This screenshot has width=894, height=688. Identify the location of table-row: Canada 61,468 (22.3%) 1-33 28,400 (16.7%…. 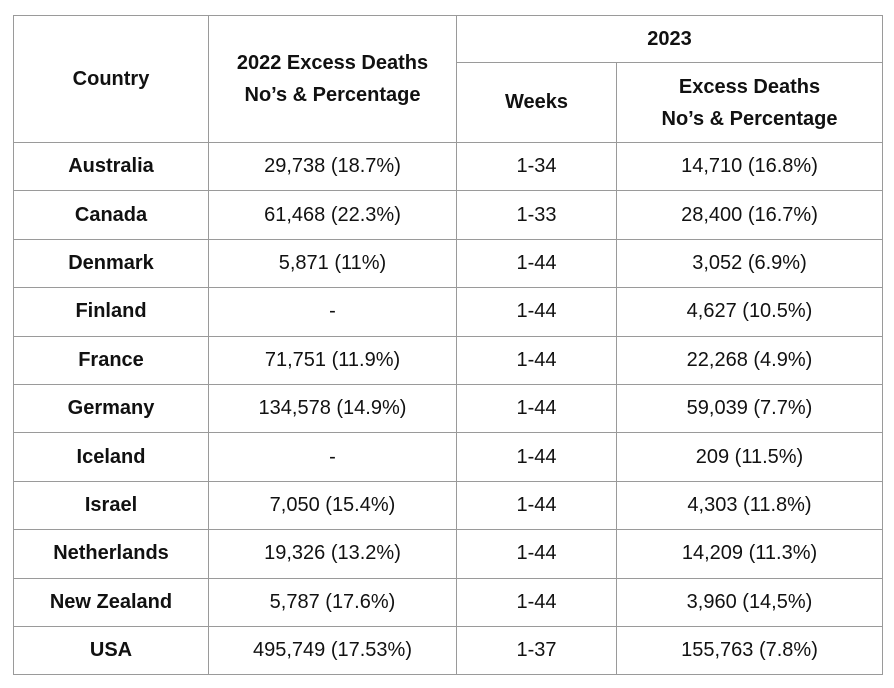
(448, 215).